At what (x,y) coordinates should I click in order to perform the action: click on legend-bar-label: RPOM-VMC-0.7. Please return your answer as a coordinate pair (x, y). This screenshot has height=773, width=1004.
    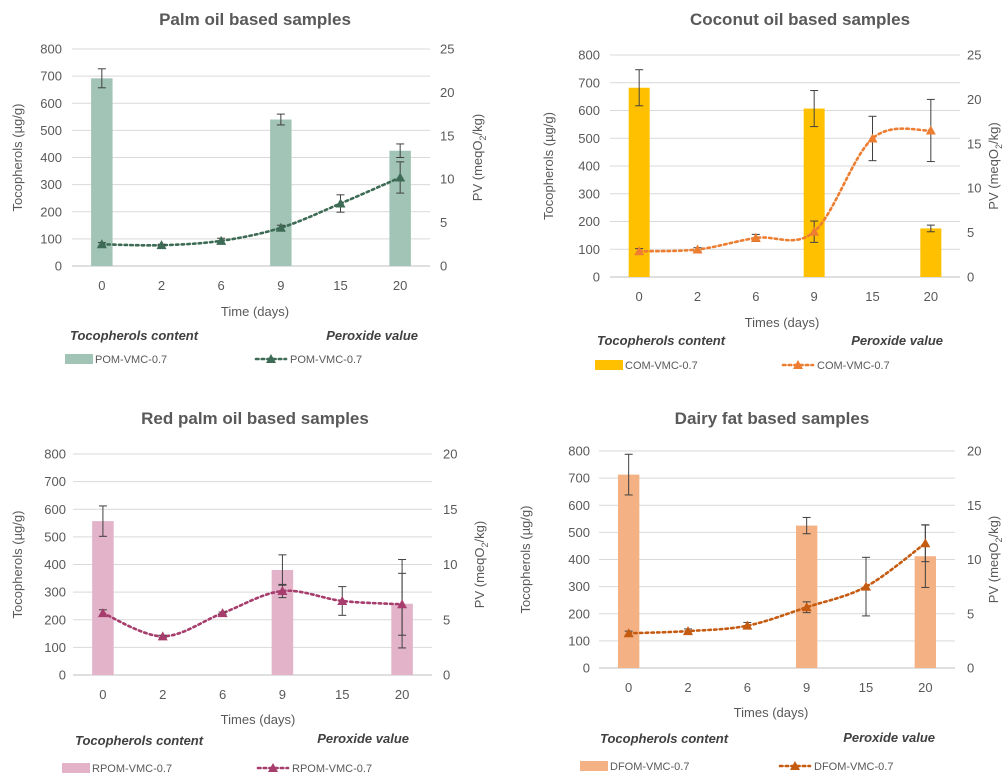
    Looking at the image, I should click on (132, 768).